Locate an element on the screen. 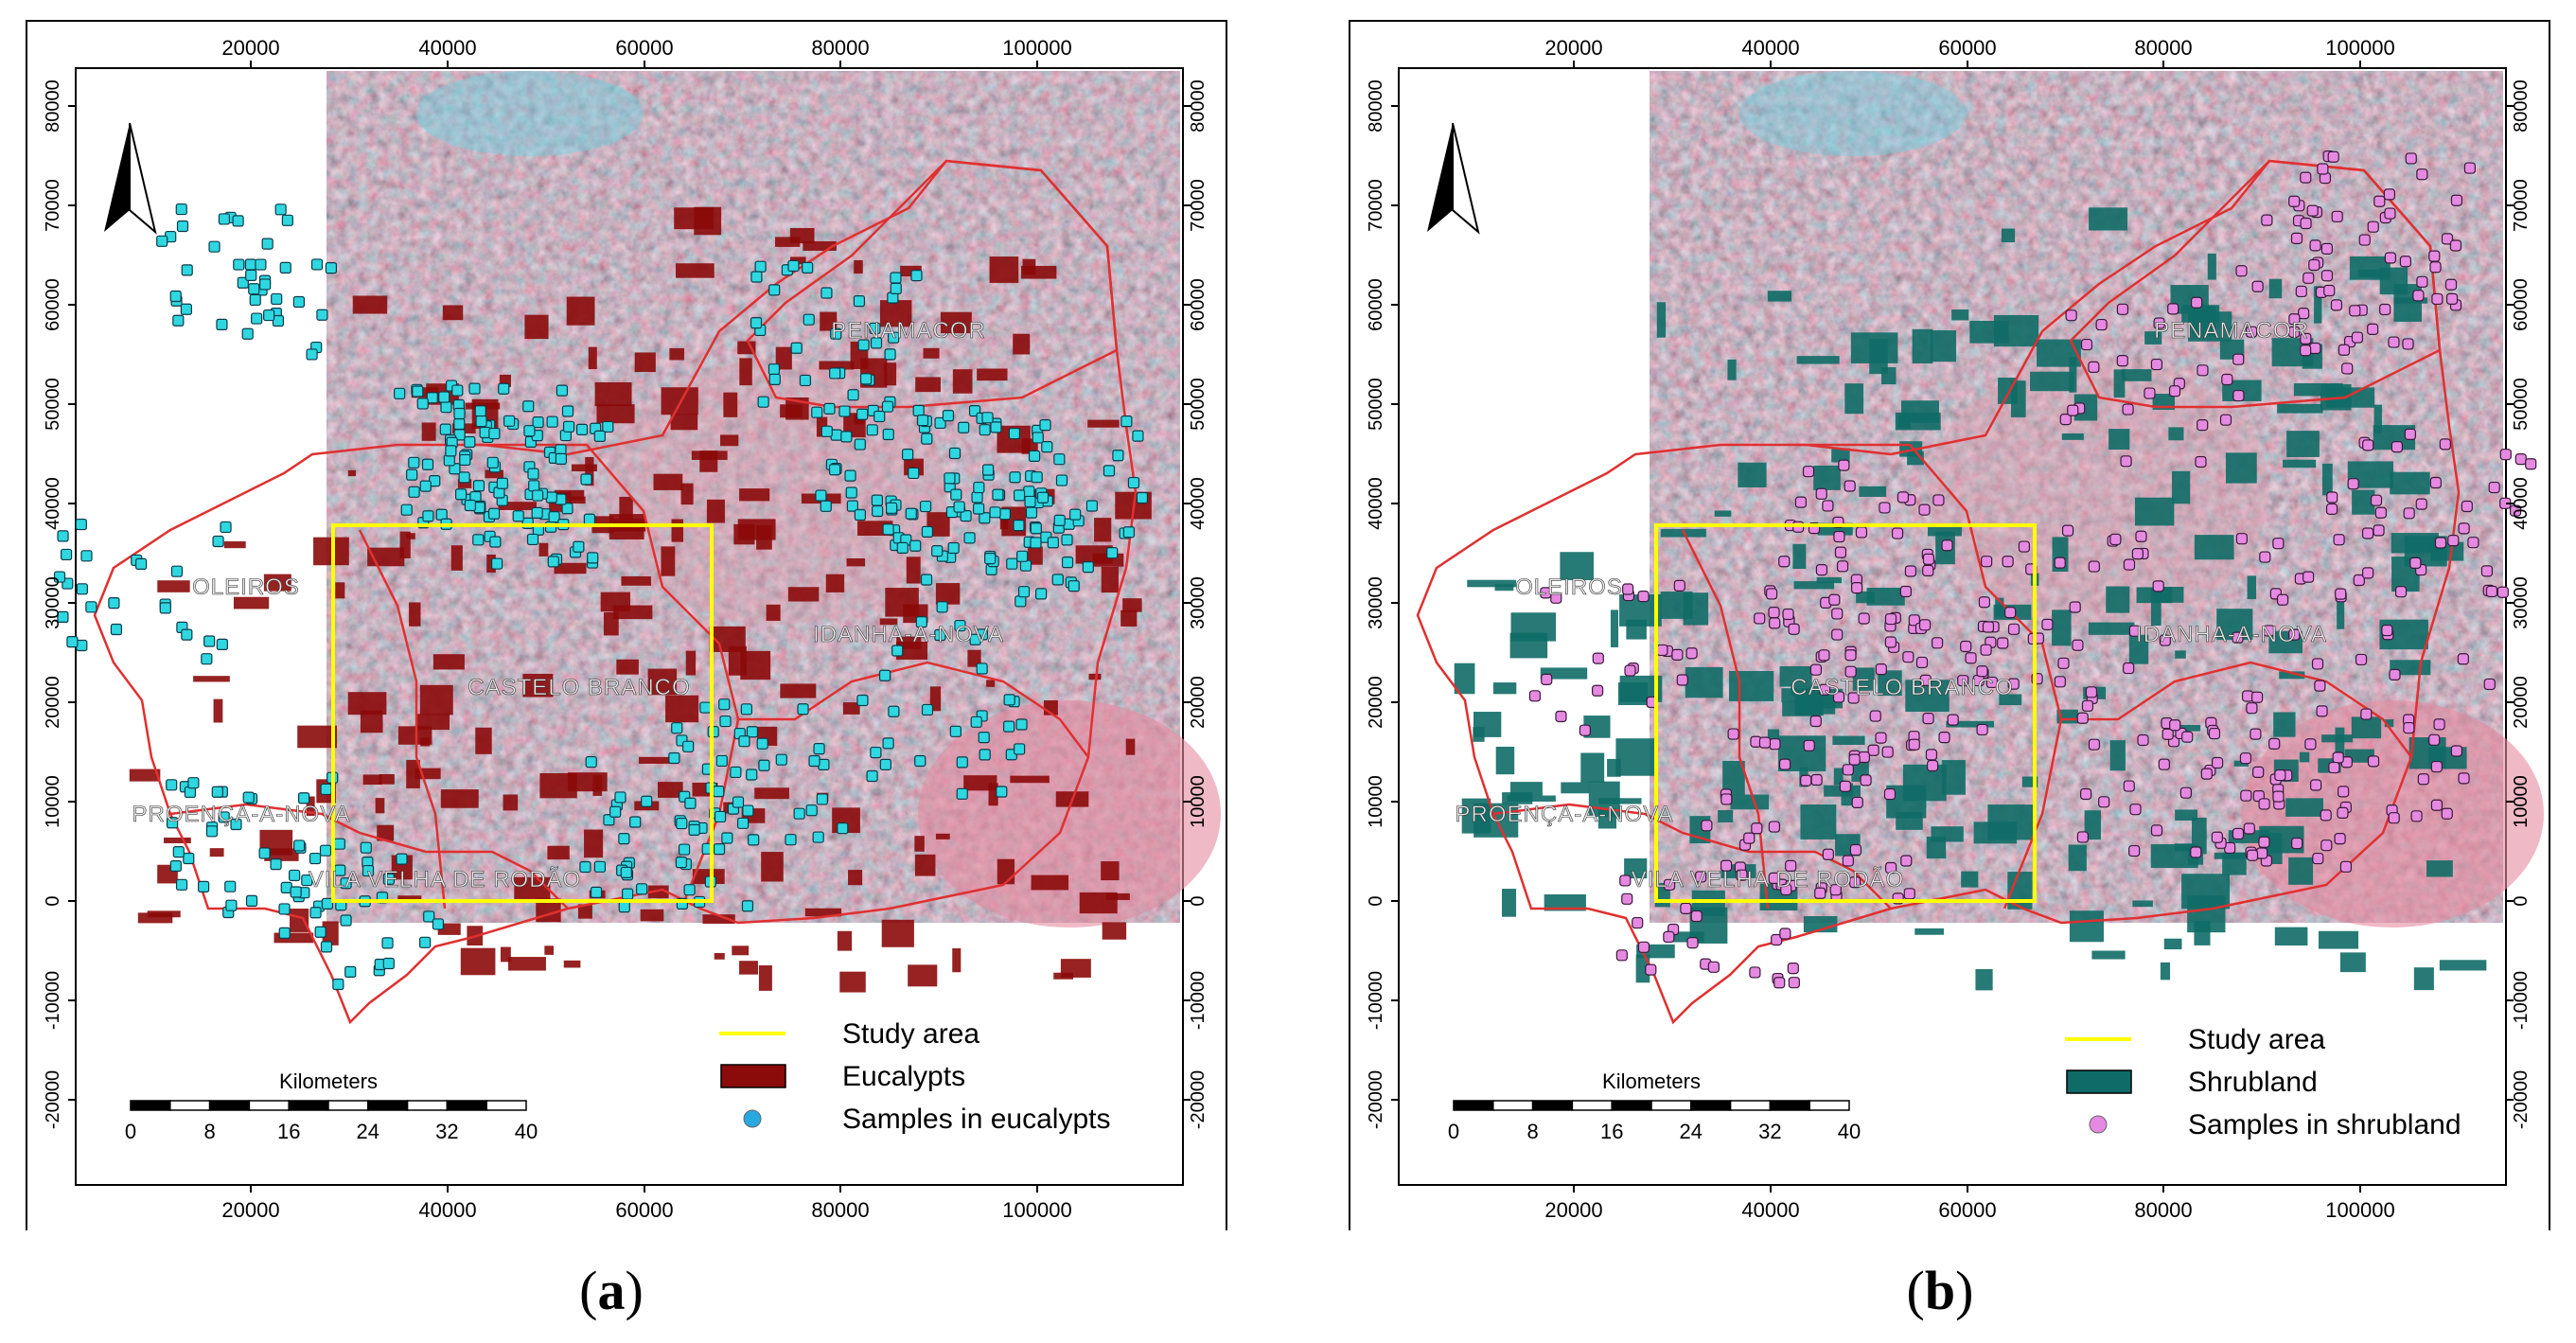 This screenshot has width=2576, height=1343. place-label: PROENÇA-A-NOVA is located at coordinates (241, 814).